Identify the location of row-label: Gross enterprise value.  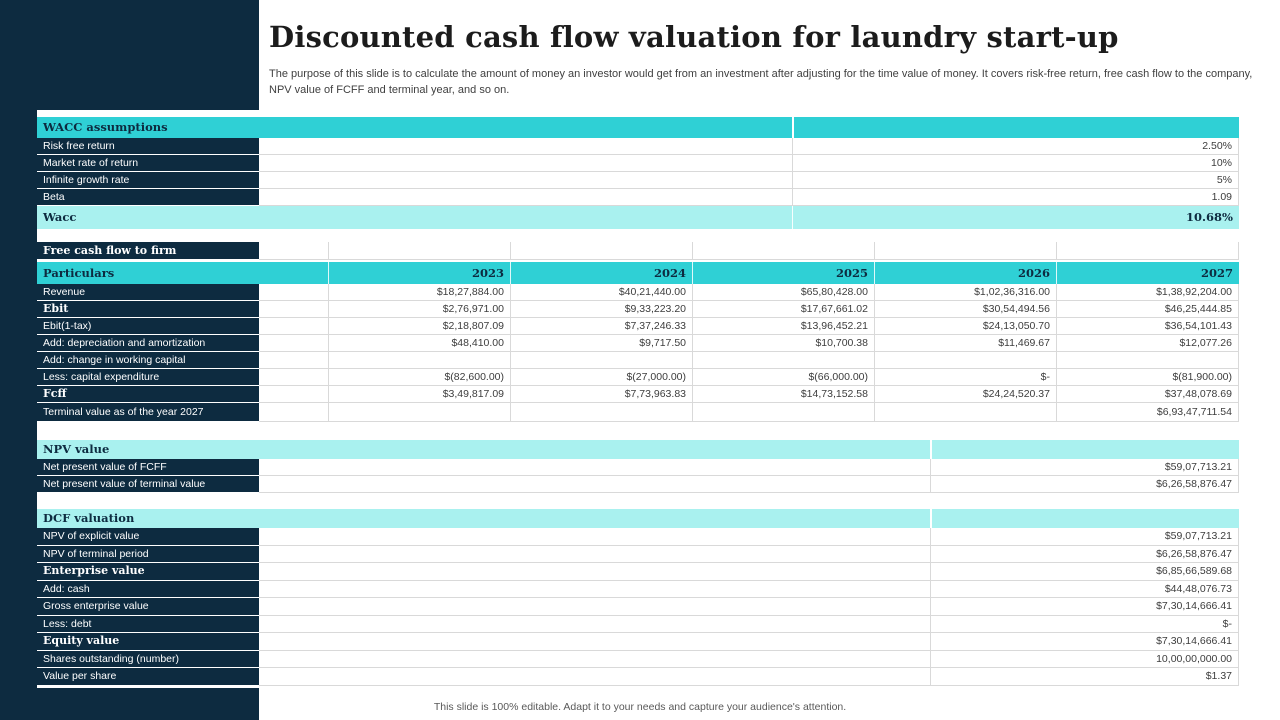
(148, 607).